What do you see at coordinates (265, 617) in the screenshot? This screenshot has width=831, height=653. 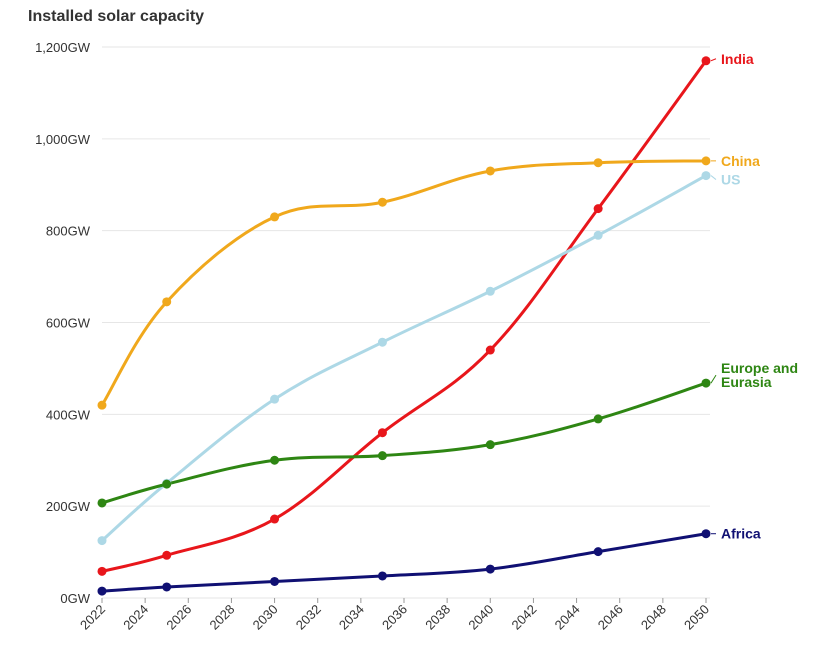 I see `x-tick-label: 2030` at bounding box center [265, 617].